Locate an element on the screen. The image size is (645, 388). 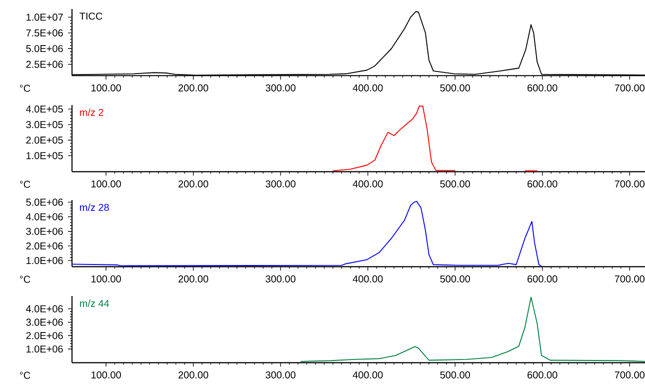
text: m/z 2 is located at coordinates (92, 112).